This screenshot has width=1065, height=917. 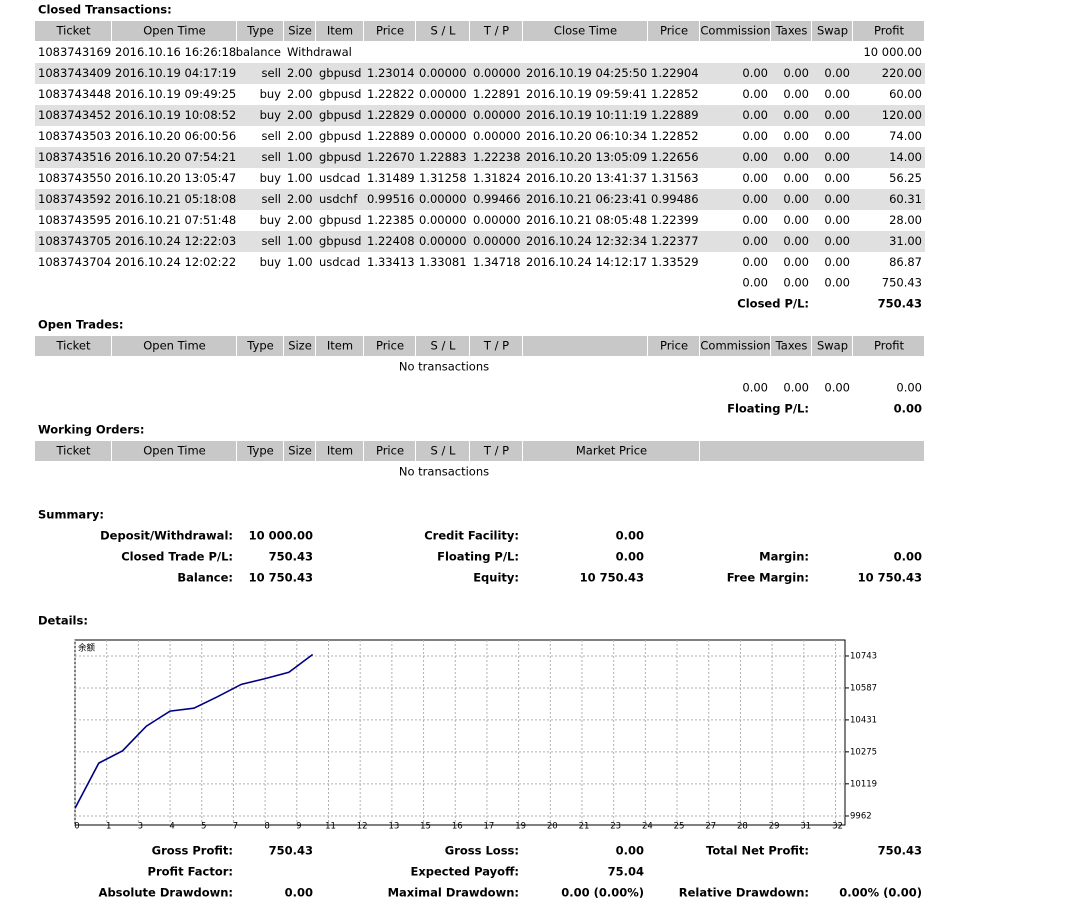 What do you see at coordinates (863, 720) in the screenshot?
I see `y-tick-label: 10431` at bounding box center [863, 720].